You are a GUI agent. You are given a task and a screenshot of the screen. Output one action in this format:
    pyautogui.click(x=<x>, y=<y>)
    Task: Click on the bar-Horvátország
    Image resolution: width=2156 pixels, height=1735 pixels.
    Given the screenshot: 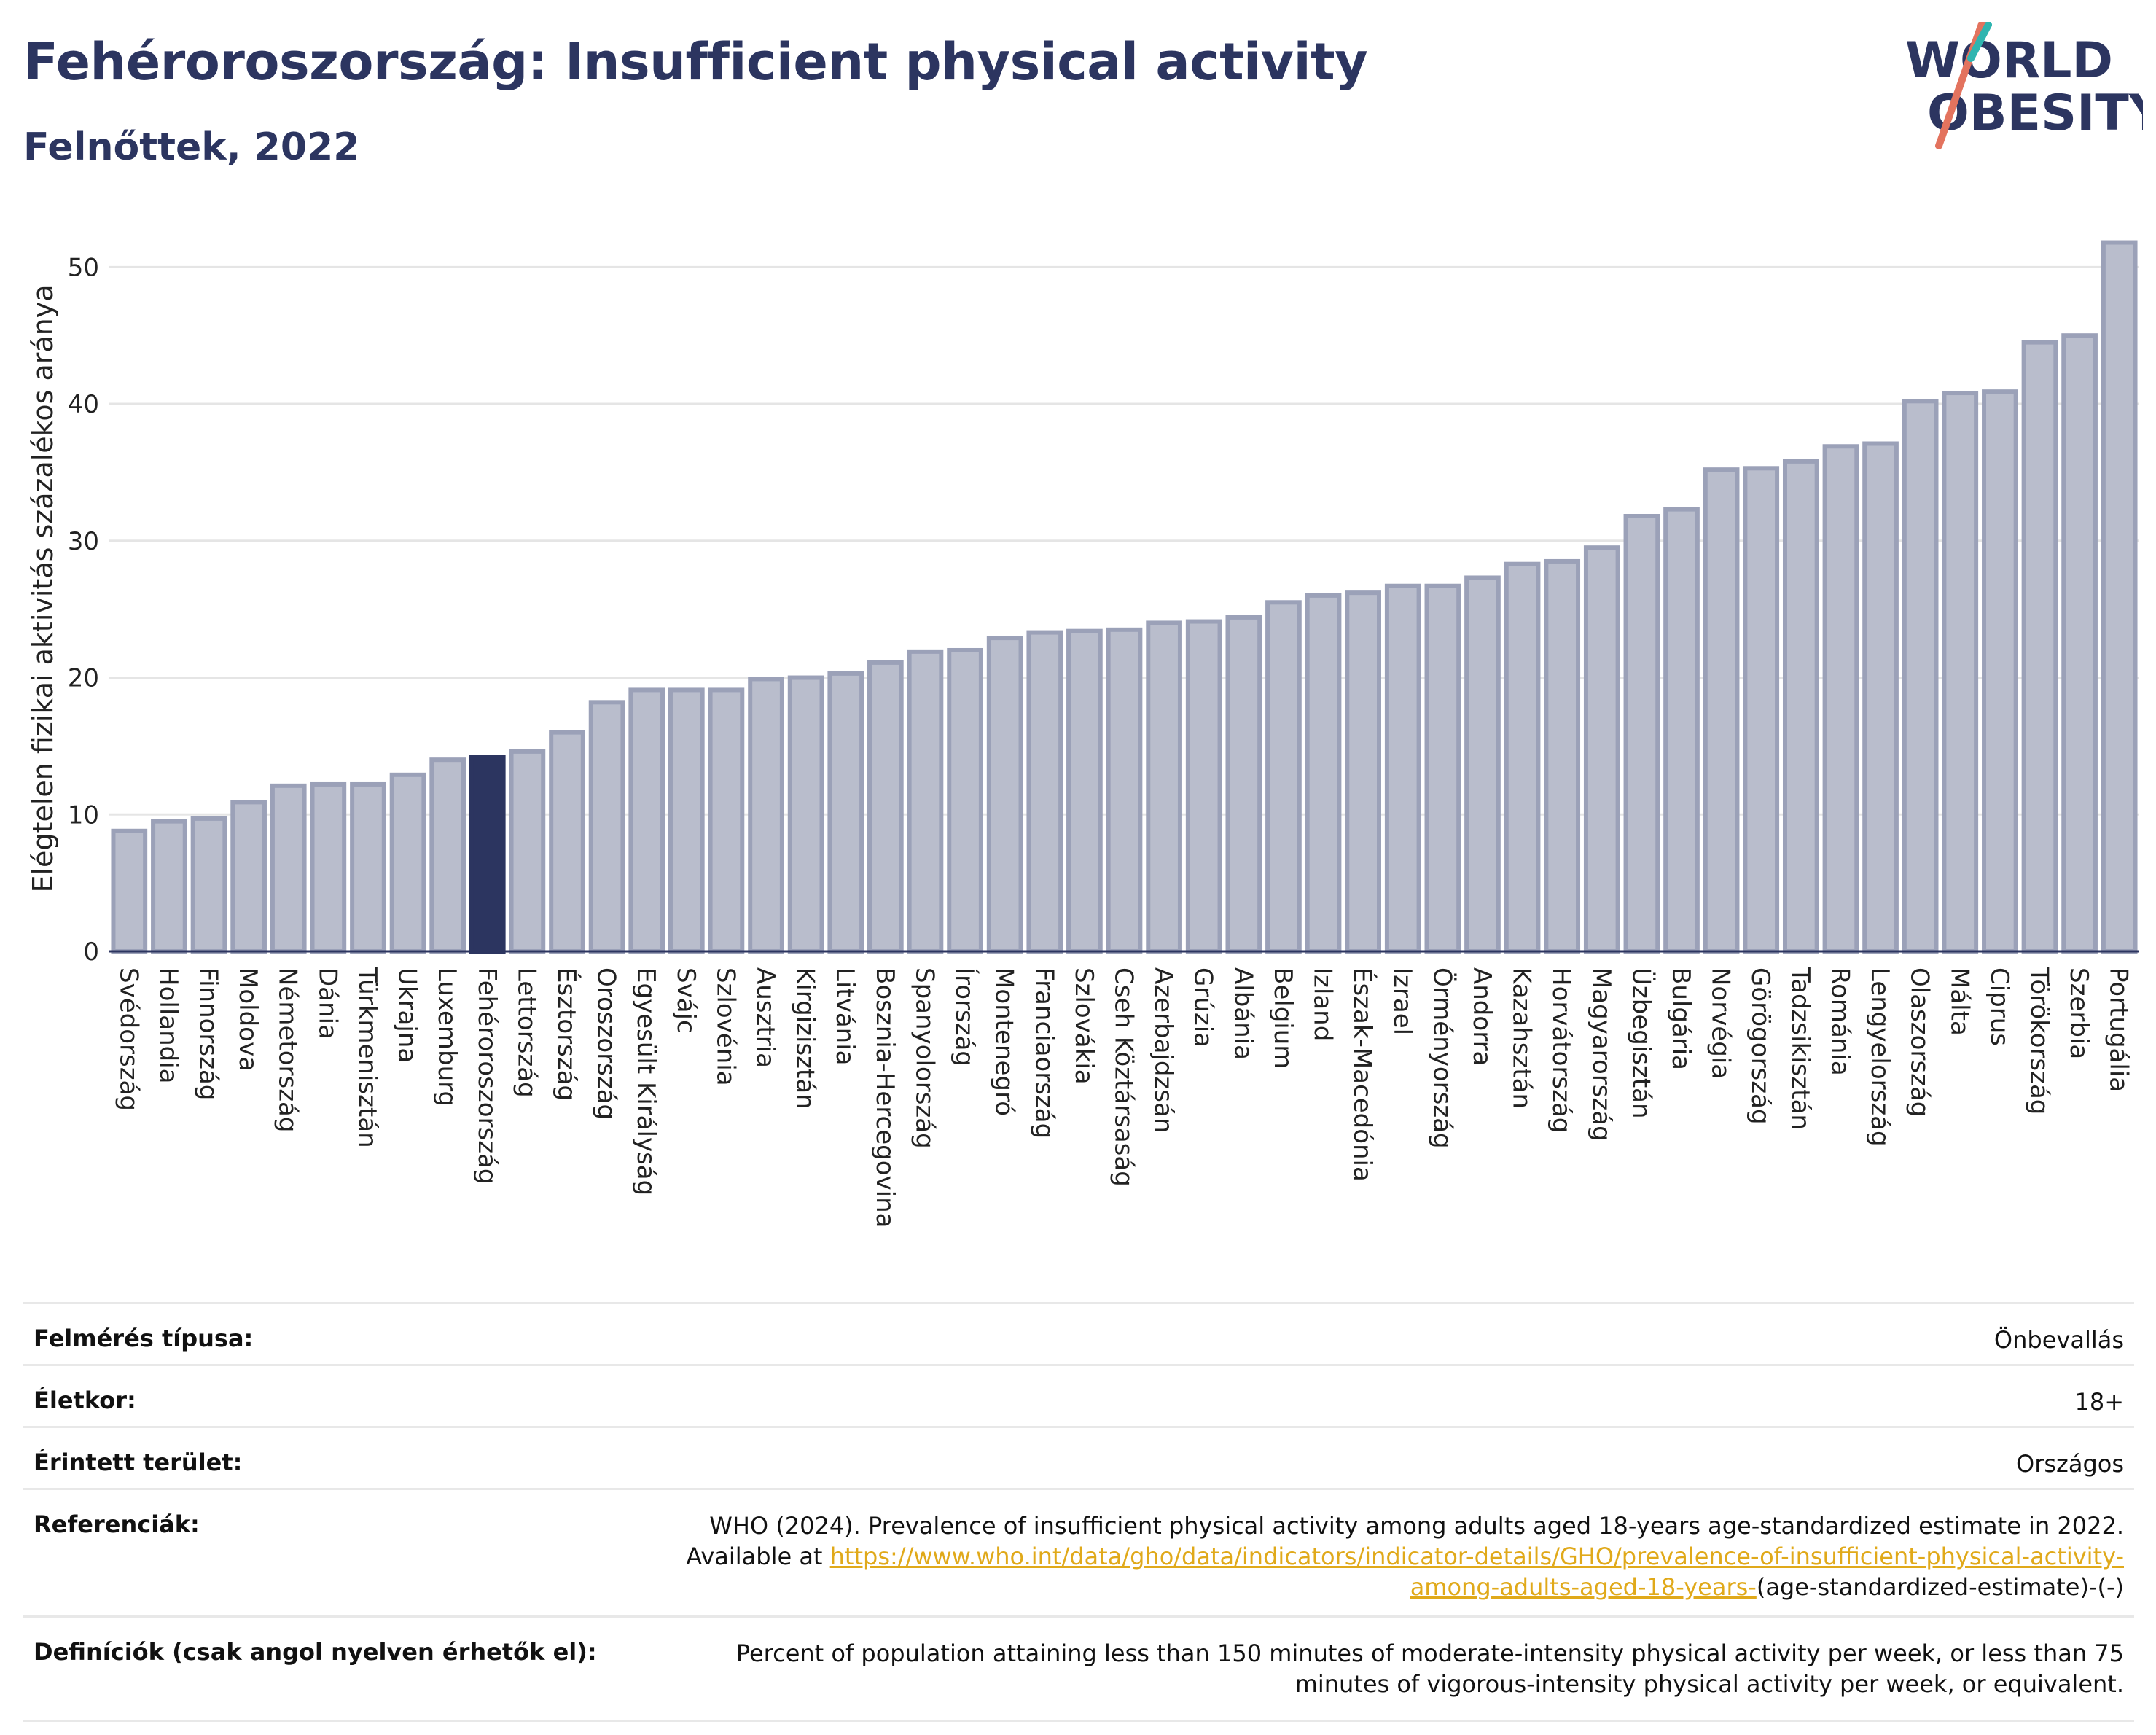 What is the action you would take?
    pyautogui.click(x=1563, y=756)
    